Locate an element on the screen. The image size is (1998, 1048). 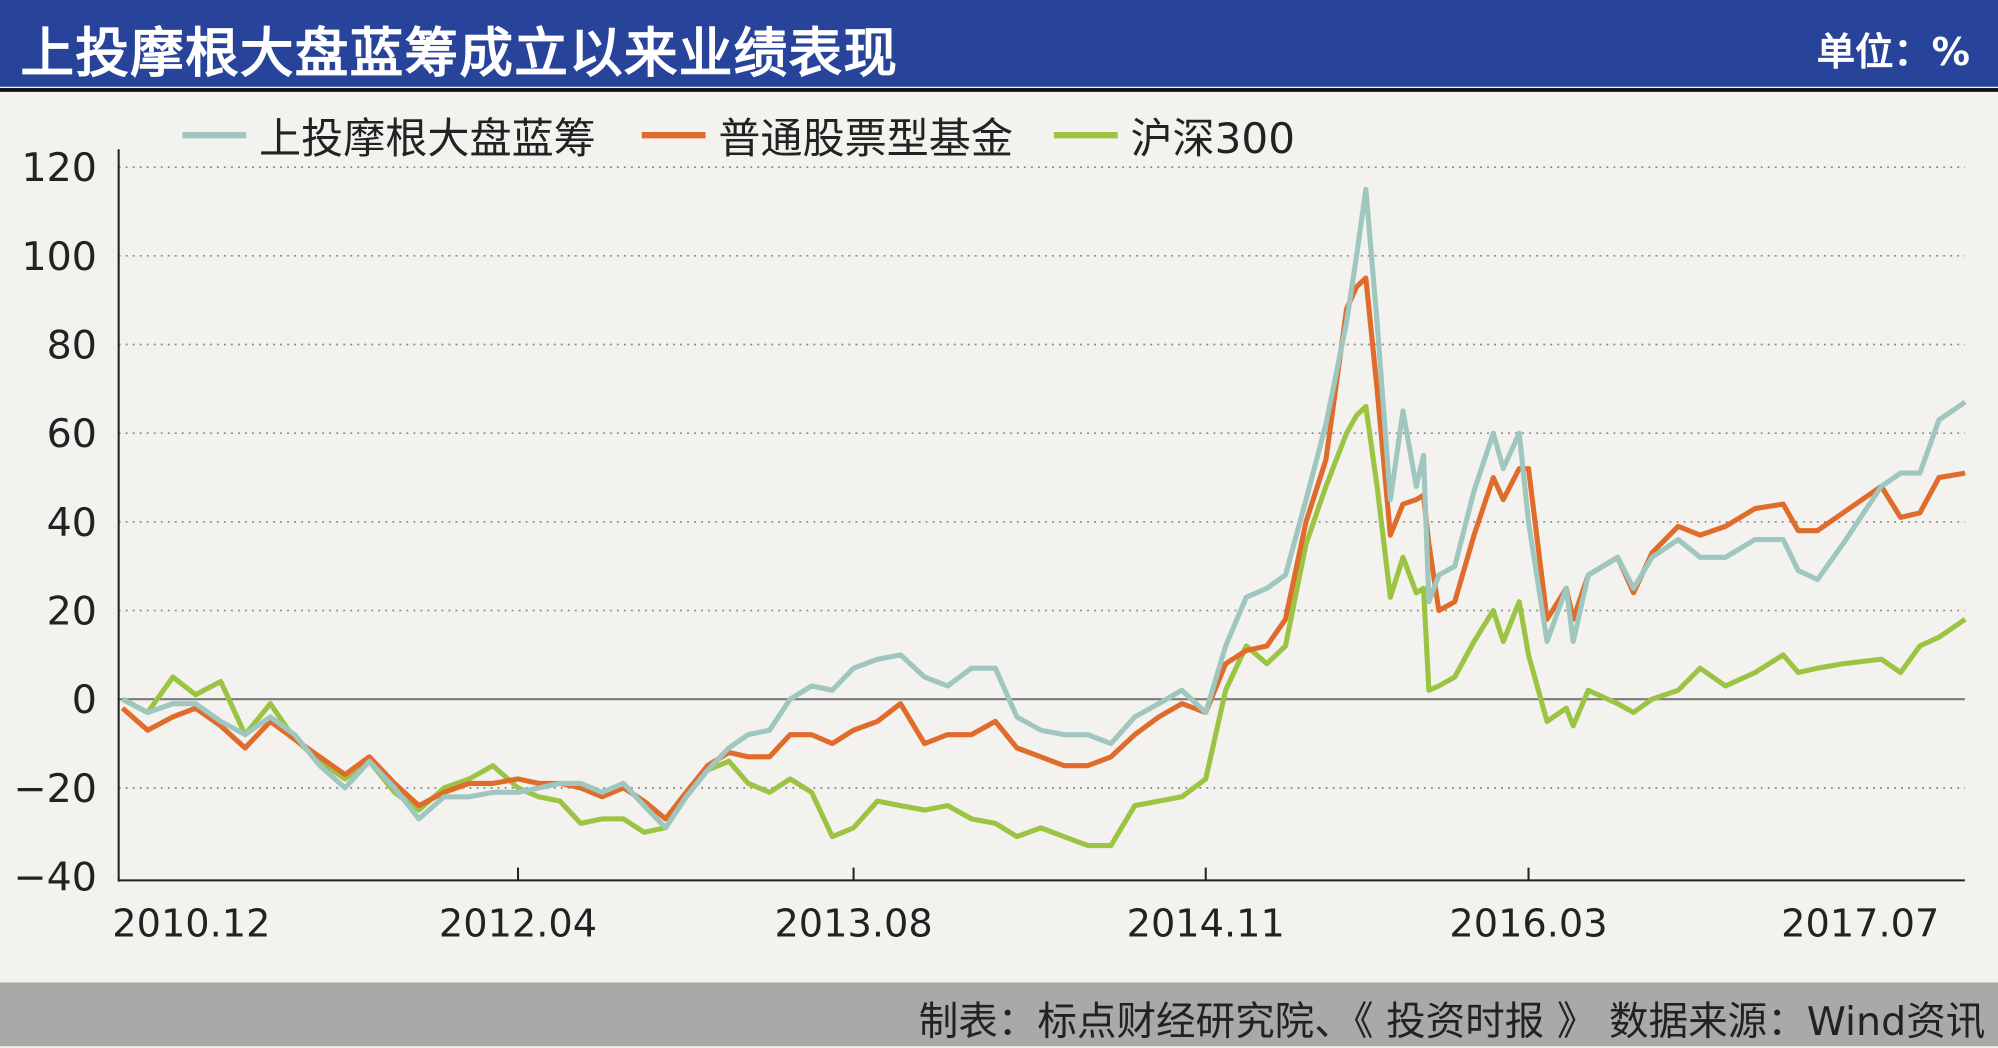
footer-bar: 制表：标点财经研究院、《 投资时报 》 数据来源：Wind资讯 is located at coordinates (999, 1014).